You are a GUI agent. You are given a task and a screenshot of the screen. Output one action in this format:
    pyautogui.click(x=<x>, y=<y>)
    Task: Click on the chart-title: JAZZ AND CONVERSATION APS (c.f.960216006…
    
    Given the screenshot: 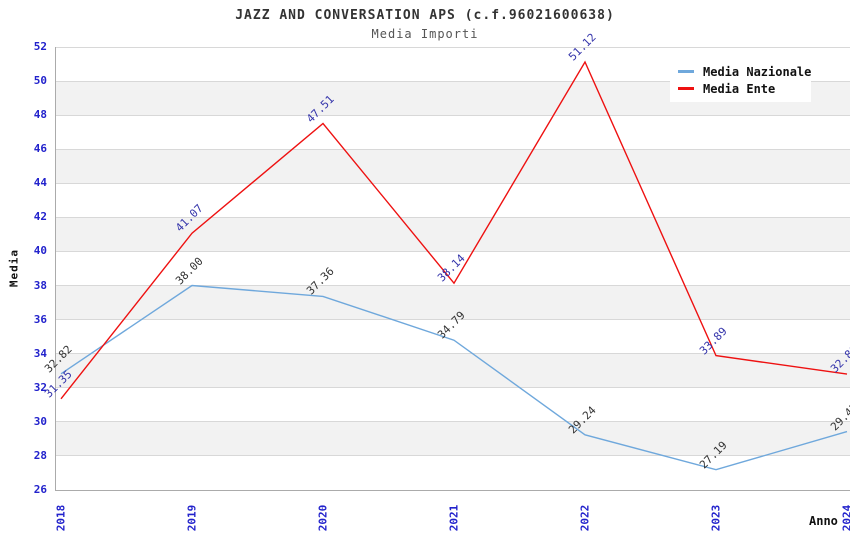 What is the action you would take?
    pyautogui.click(x=425, y=15)
    